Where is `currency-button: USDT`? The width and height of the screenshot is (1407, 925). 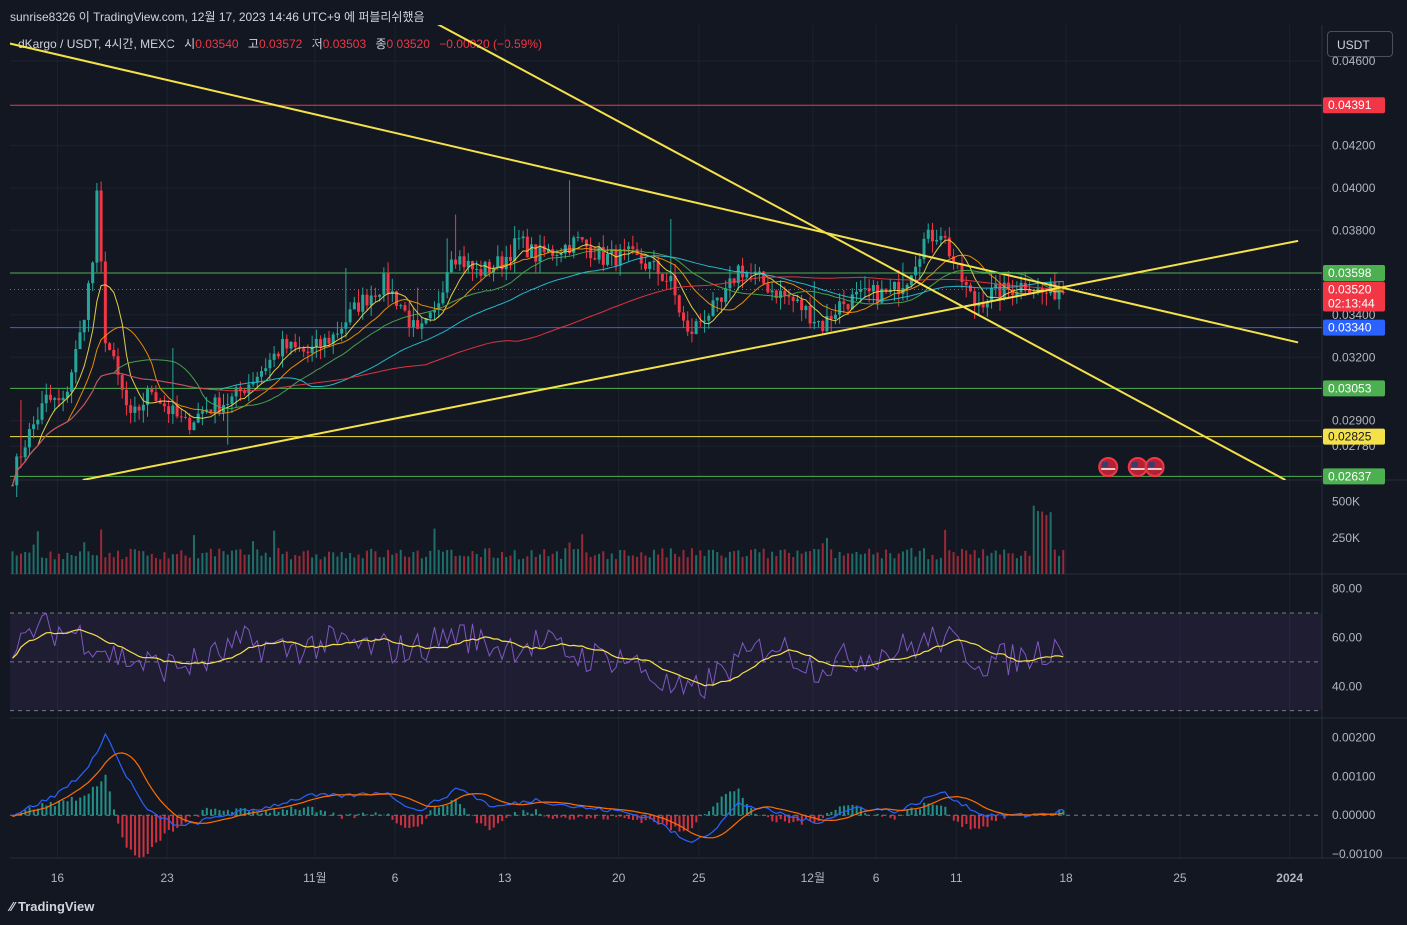
currency-button: USDT is located at coordinates (1360, 44).